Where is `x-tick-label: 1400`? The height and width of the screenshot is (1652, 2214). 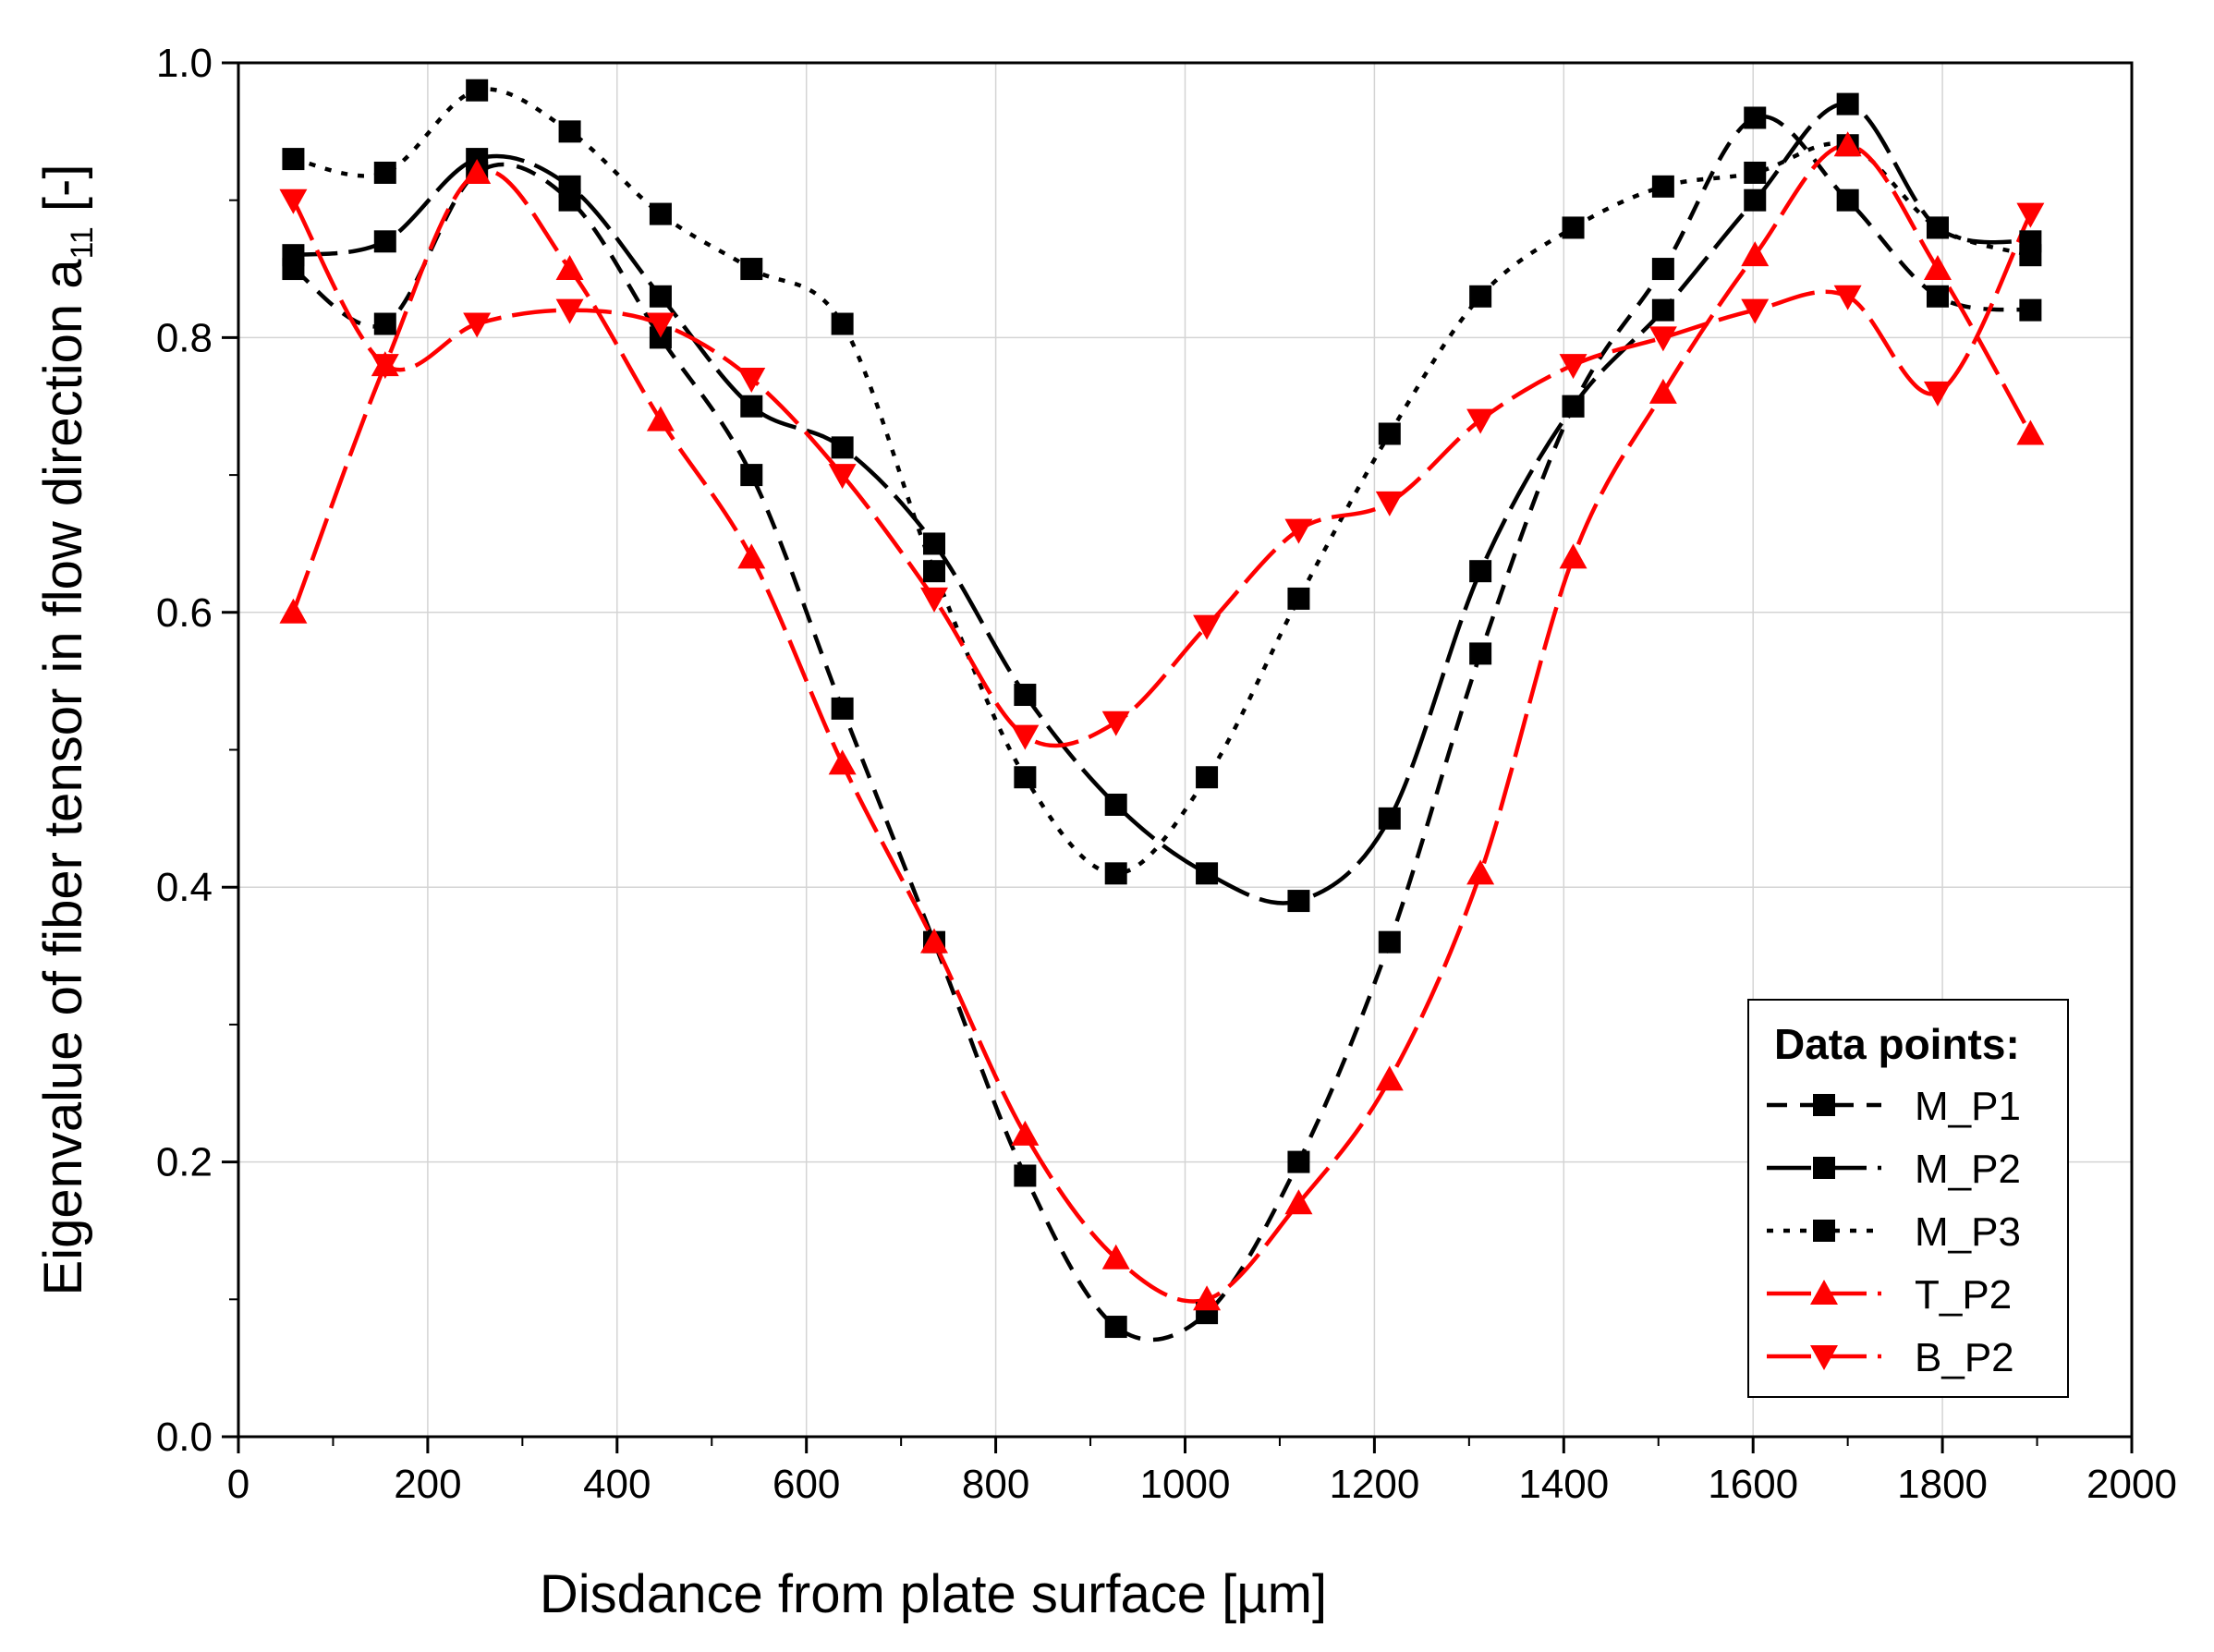
x-tick-label: 1400 is located at coordinates (1563, 1484).